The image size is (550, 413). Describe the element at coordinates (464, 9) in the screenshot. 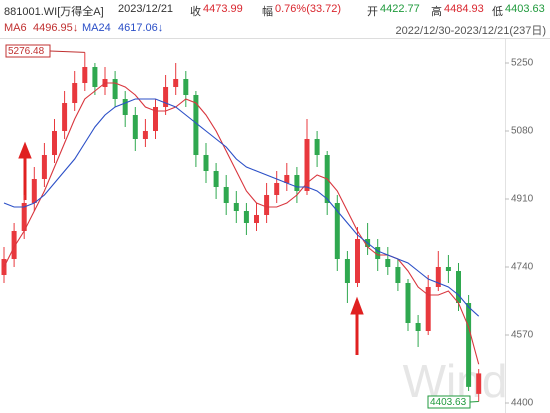

I see `quote-value: 4484.93` at that location.